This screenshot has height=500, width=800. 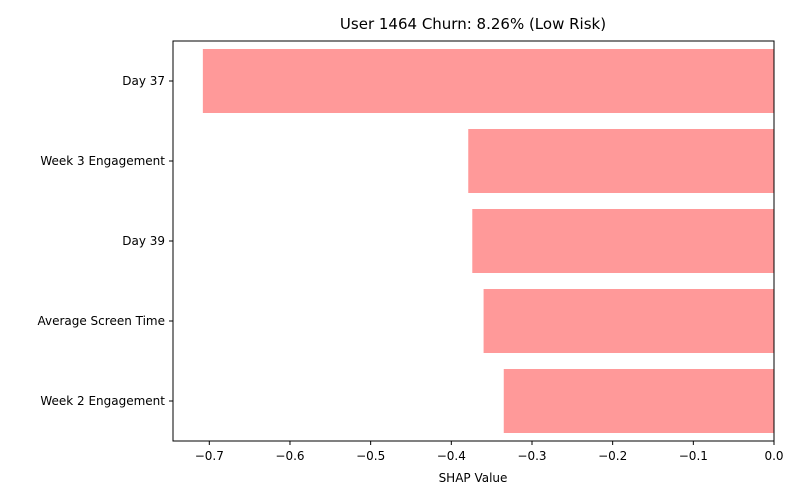 What do you see at coordinates (612, 456) in the screenshot?
I see `x-tick-label-5: −0.2` at bounding box center [612, 456].